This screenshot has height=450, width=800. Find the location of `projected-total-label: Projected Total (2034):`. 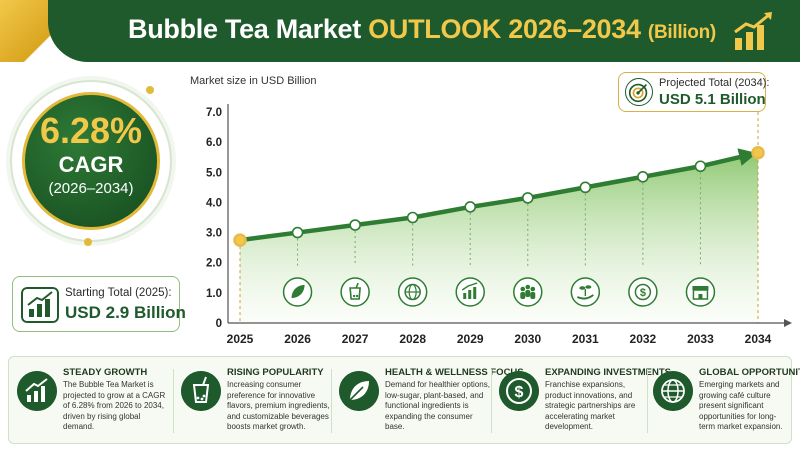

projected-total-label: Projected Total (2034): is located at coordinates (714, 83).